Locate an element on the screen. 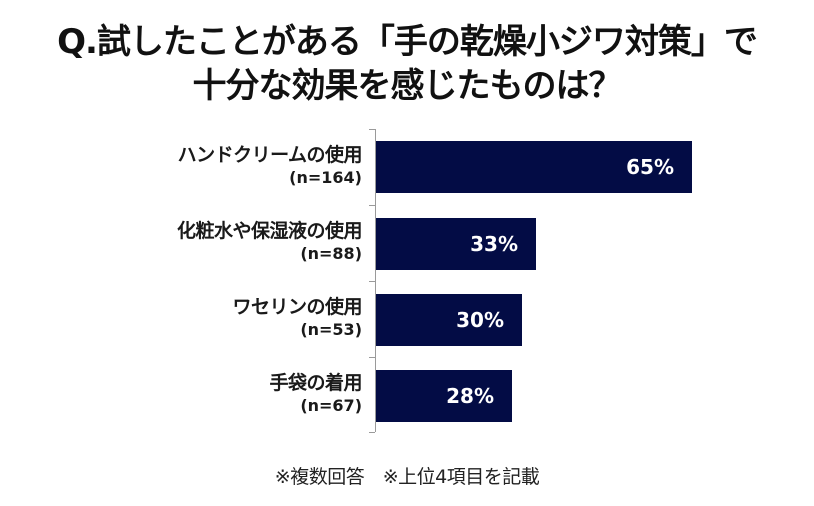  category-label: ワセリンの使用 (n=53) is located at coordinates (212, 318).